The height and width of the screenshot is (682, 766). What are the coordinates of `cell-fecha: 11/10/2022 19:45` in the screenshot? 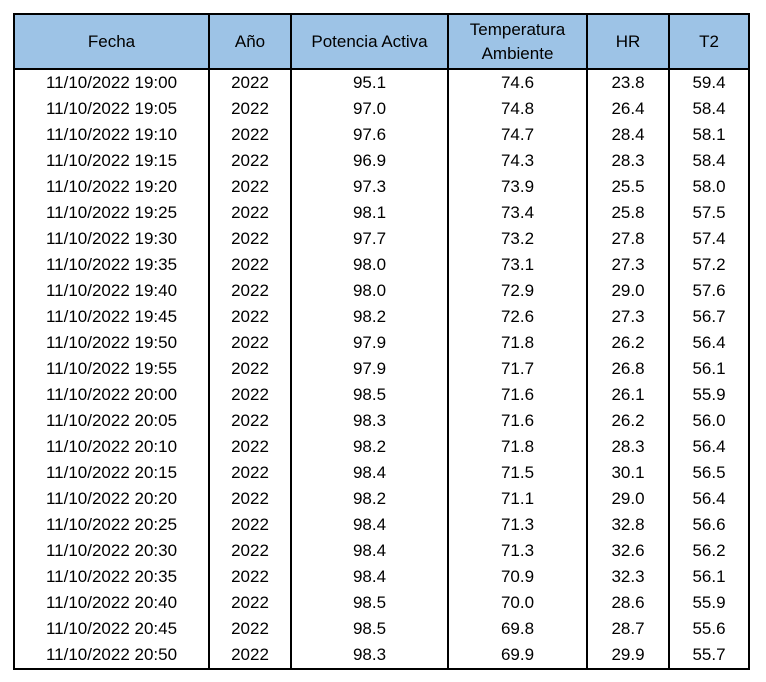 It's located at (111, 317).